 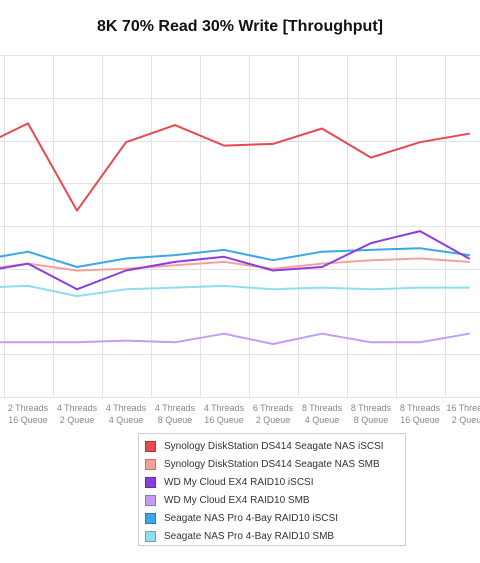 I want to click on x-tick-label: 2 Threads, so click(x=28, y=408).